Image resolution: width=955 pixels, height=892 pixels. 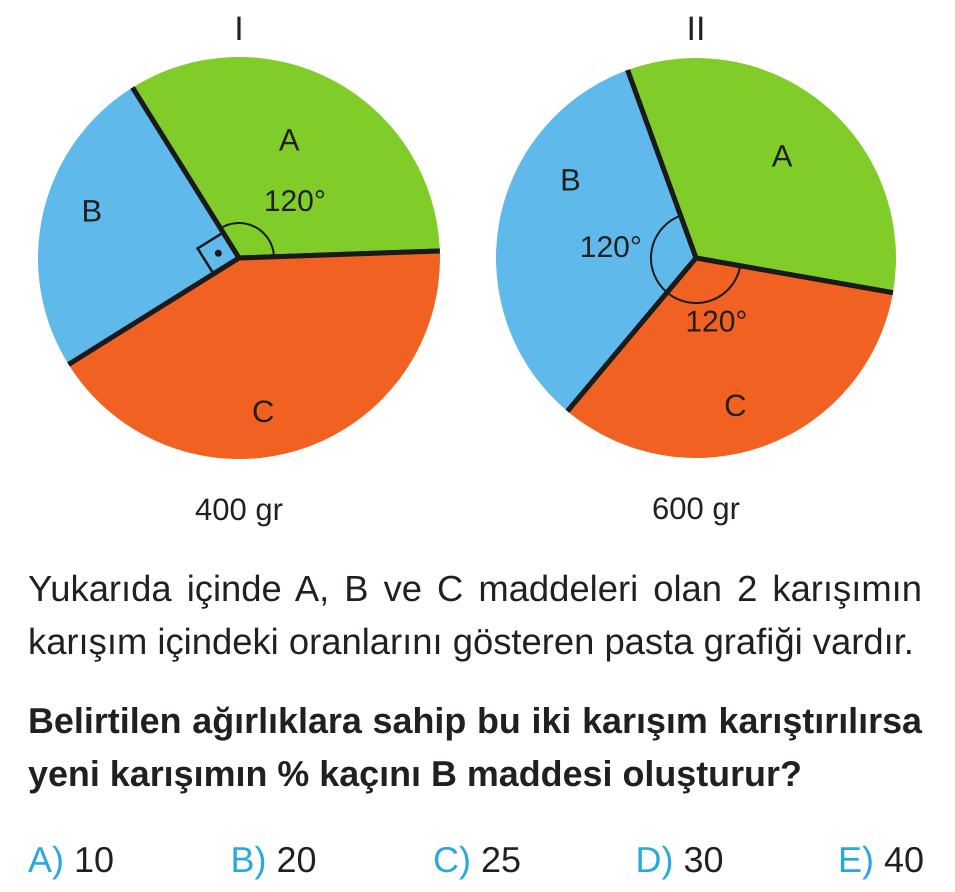 I want to click on text: 600 gr, so click(x=696, y=508).